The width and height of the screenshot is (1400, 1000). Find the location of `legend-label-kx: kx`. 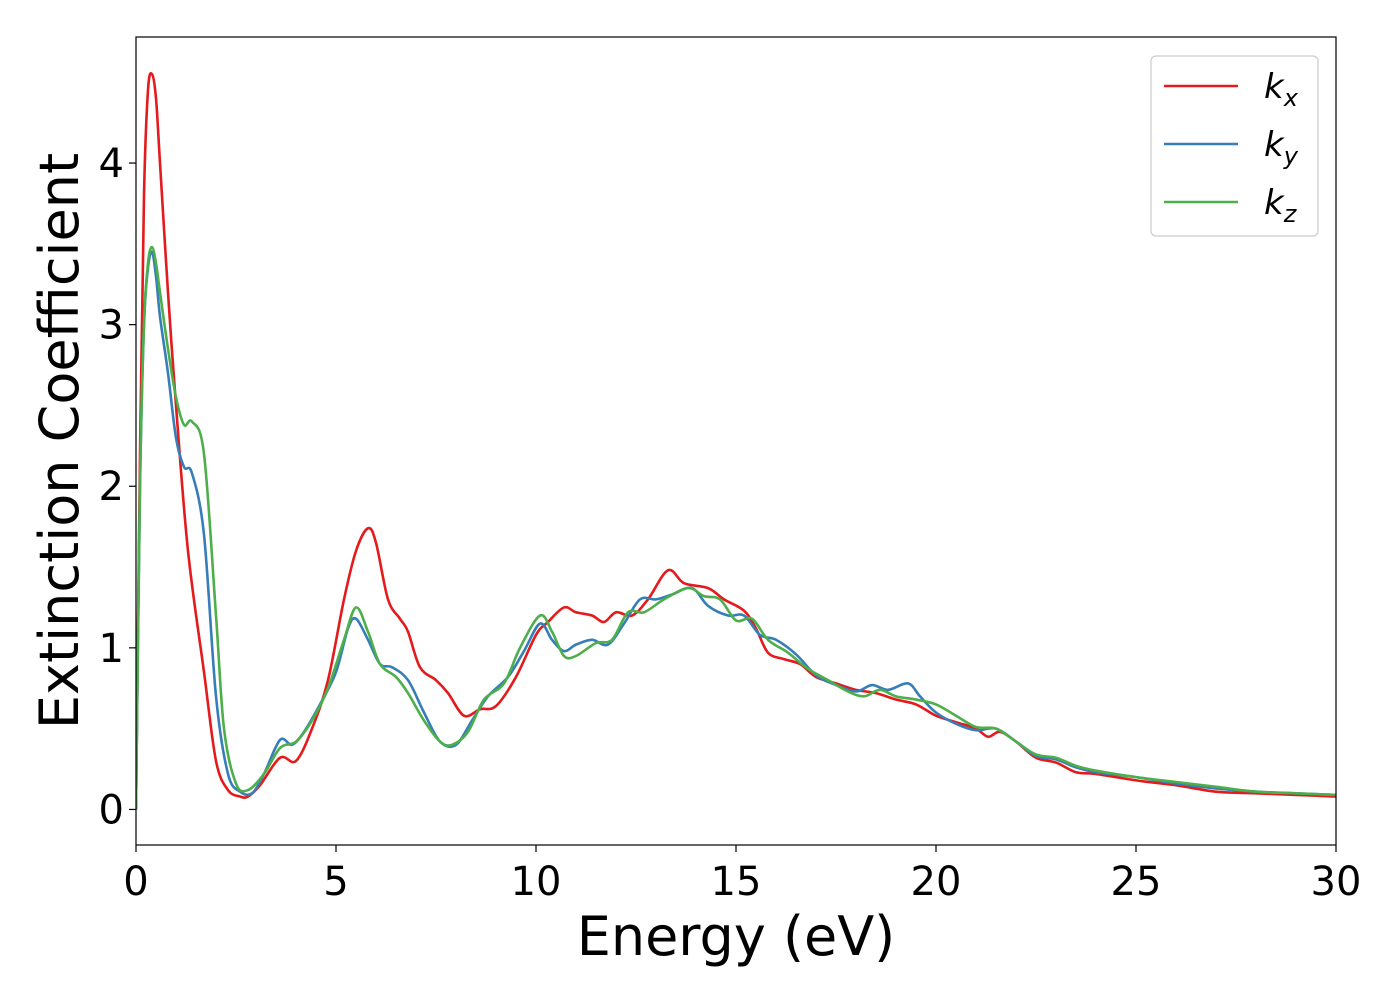

legend-label-kx: kx is located at coordinates (1281, 89).